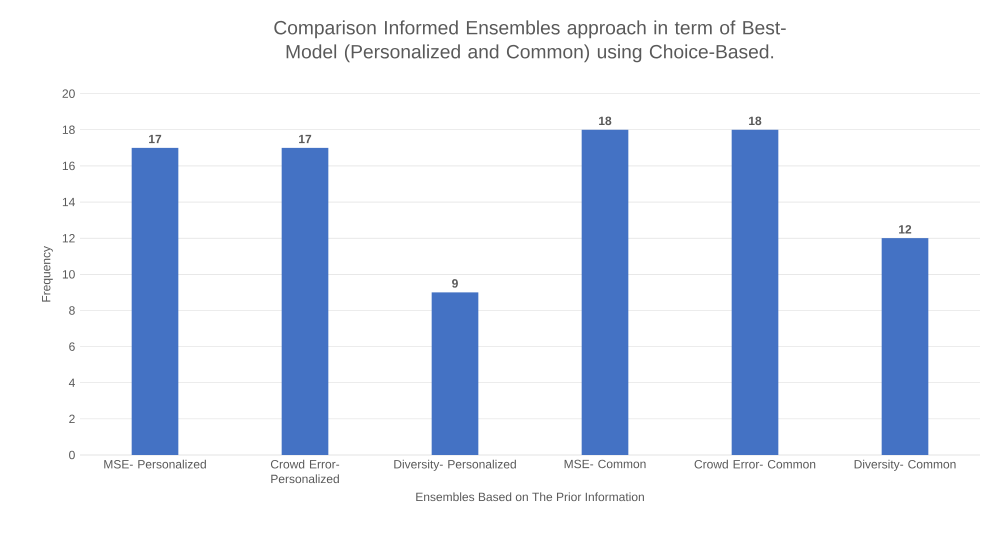  I want to click on x-tick-label: MSE- Common, so click(605, 464).